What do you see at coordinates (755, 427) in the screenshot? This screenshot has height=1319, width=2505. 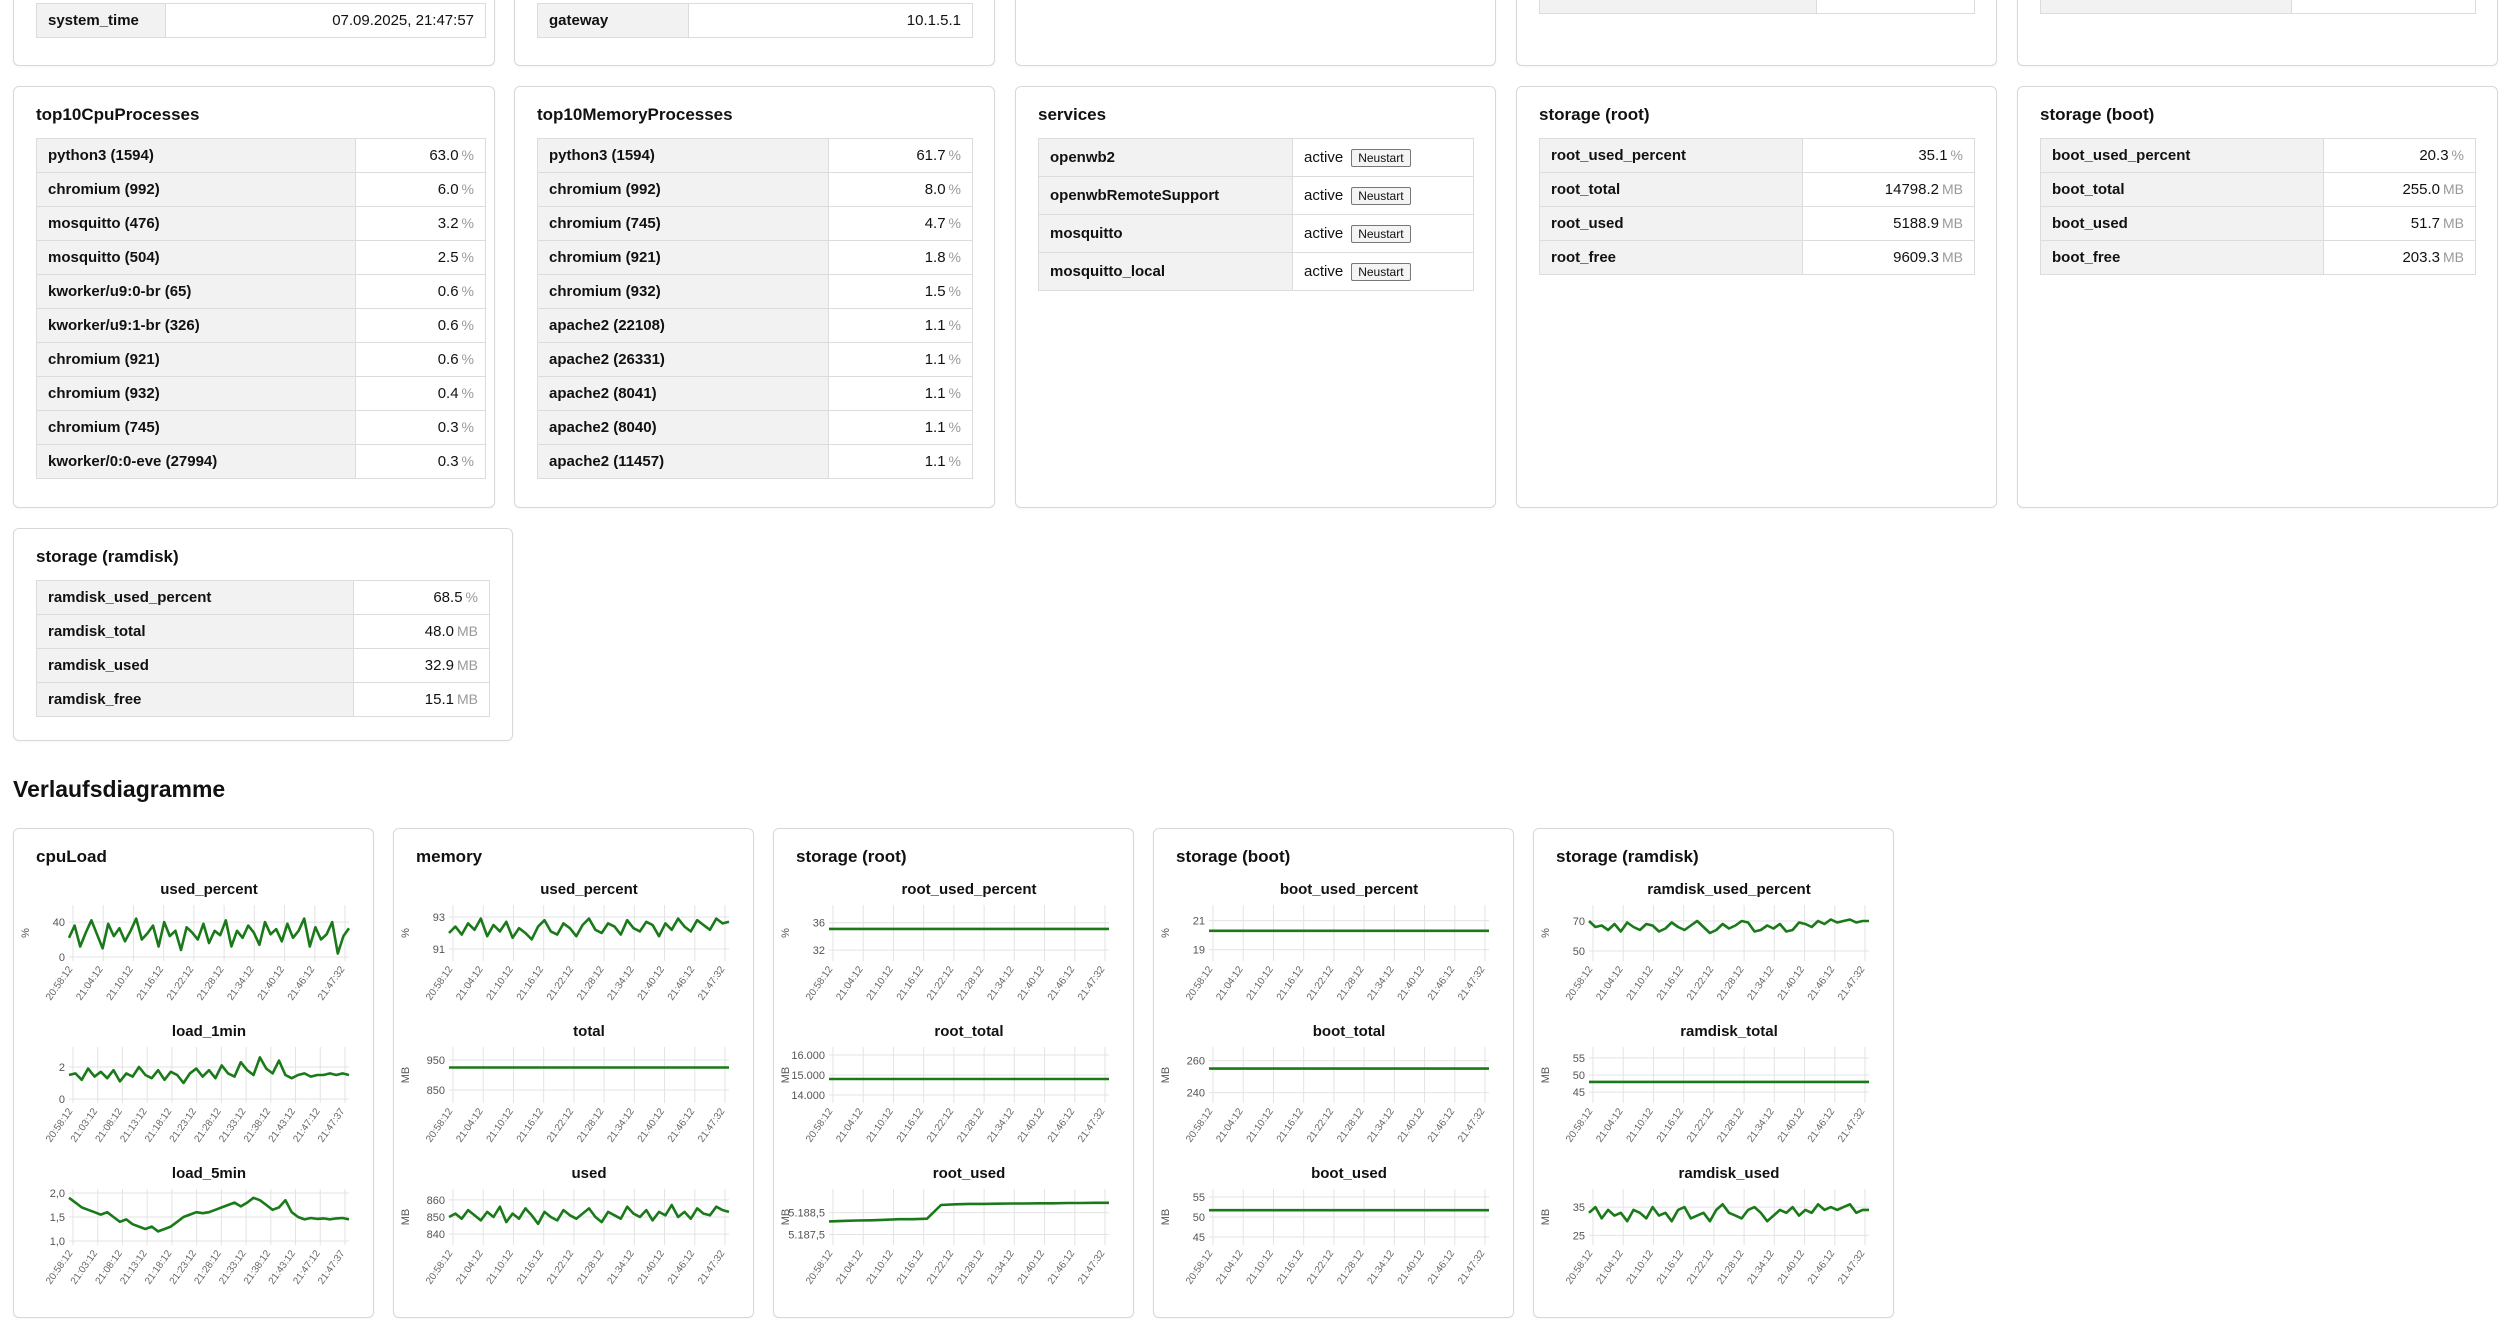 I see `table-row: apache2 (8040) 1.1%` at bounding box center [755, 427].